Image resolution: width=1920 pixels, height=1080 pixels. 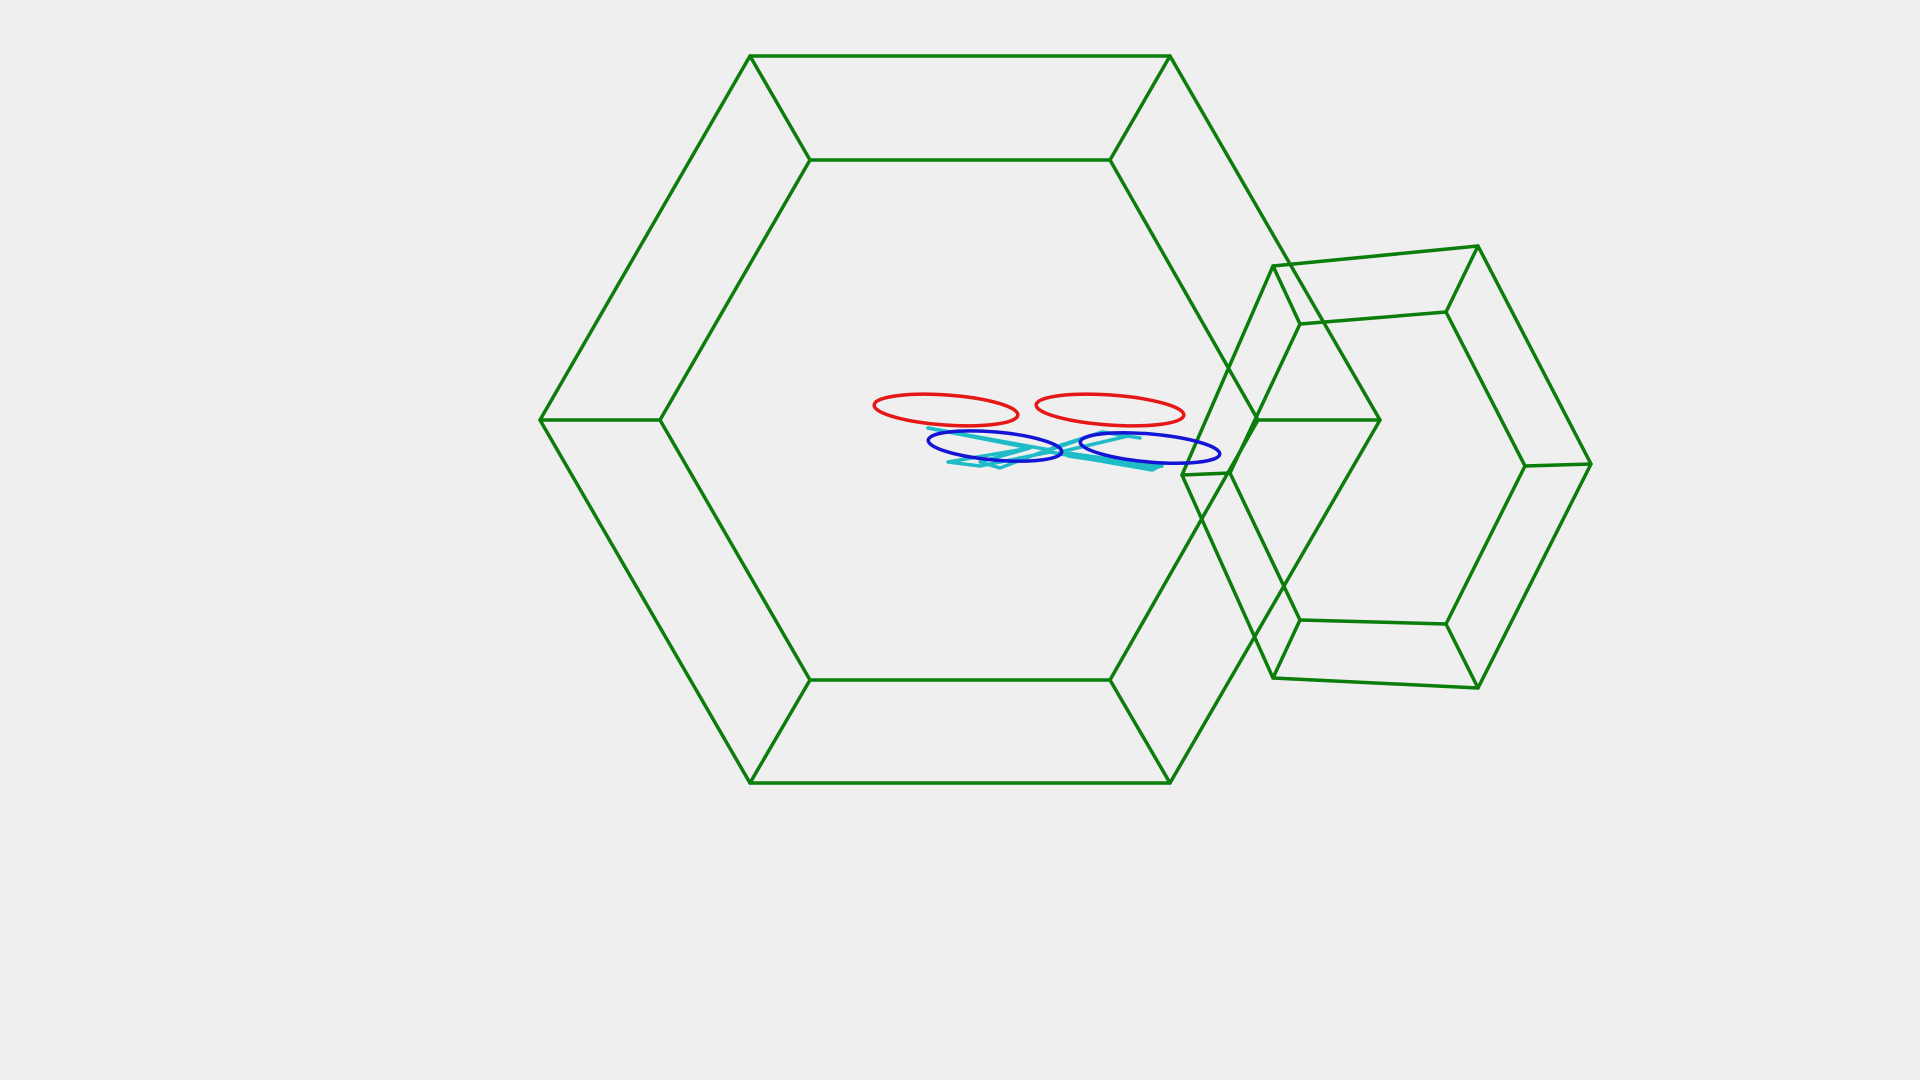 I want to click on quadcopter-body-rear, so click(x=1034, y=439).